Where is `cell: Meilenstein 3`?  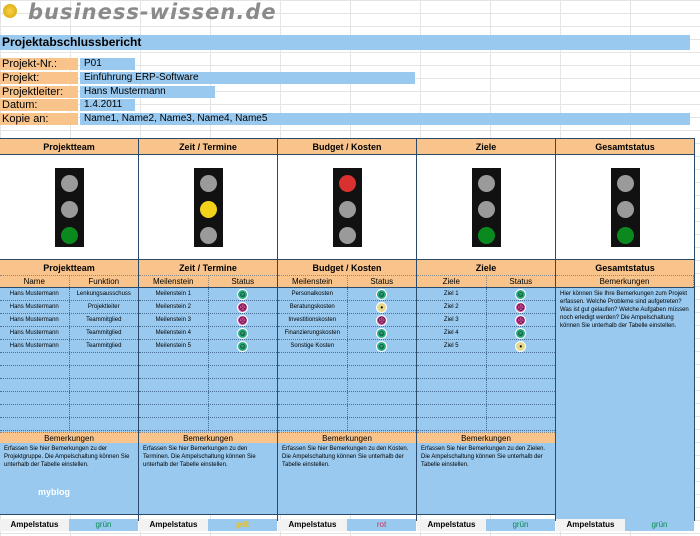 cell: Meilenstein 3 is located at coordinates (174, 320).